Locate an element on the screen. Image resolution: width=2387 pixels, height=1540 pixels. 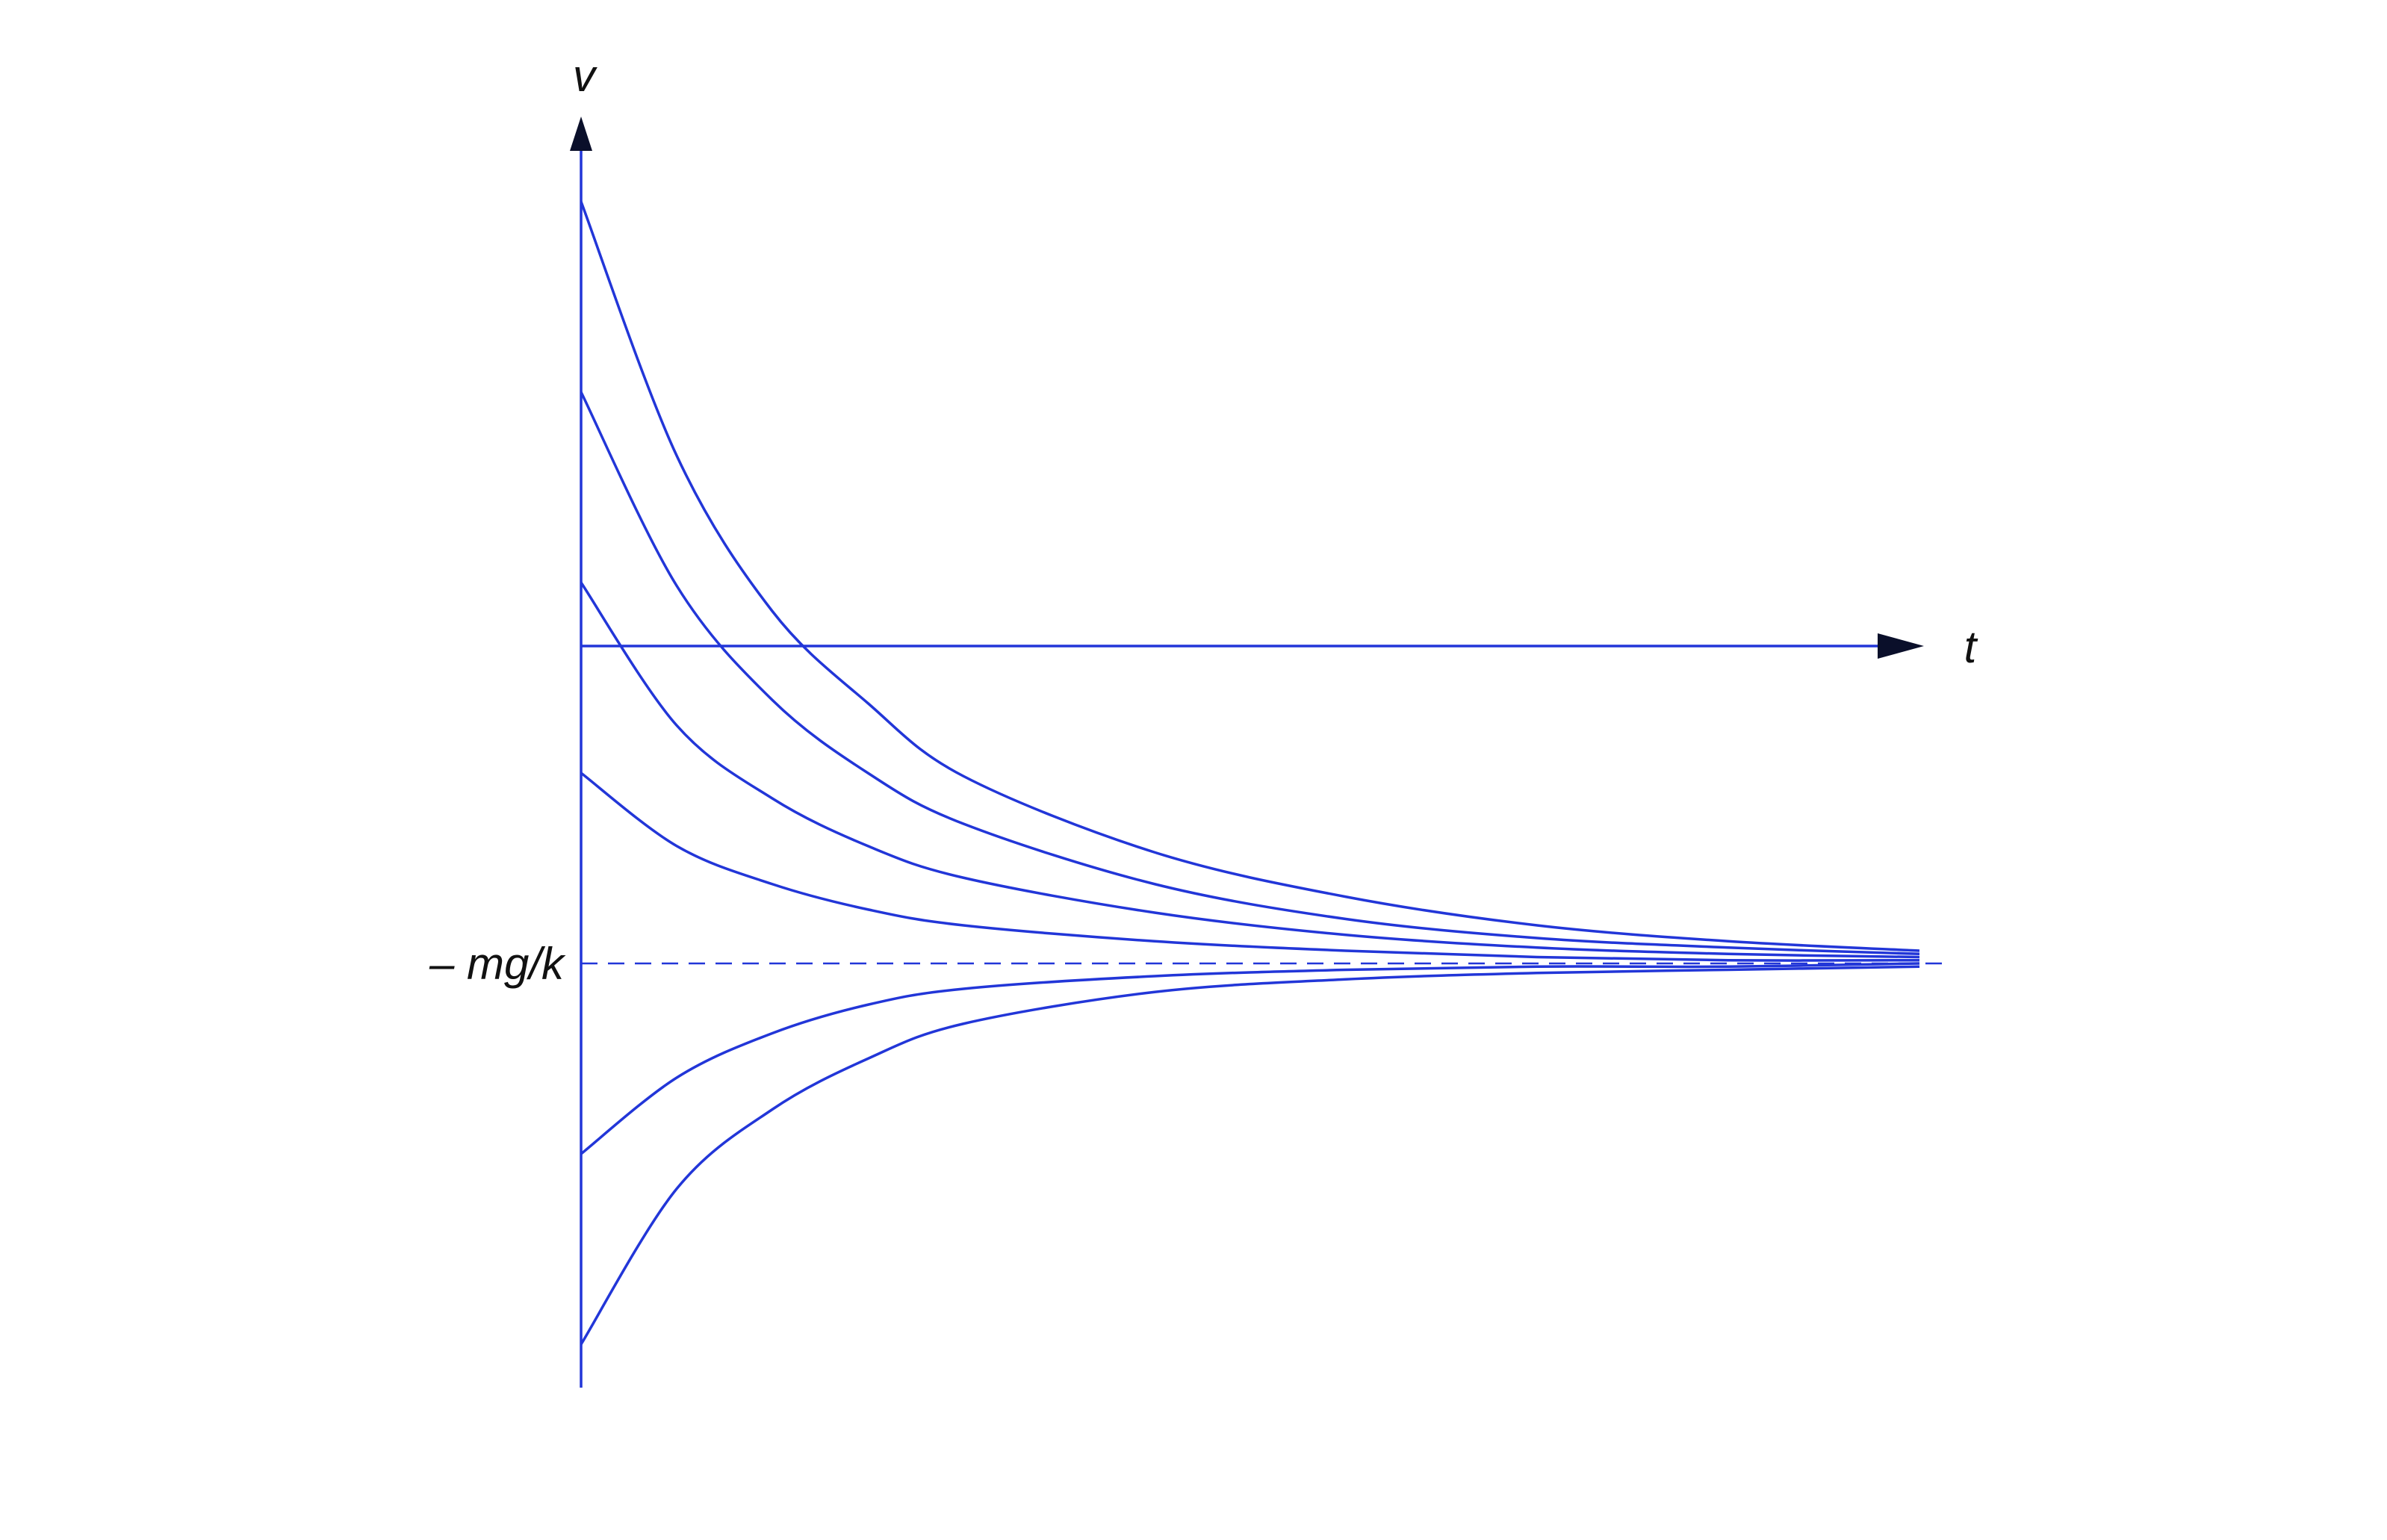
t-axis-label: t is located at coordinates (1971, 647).